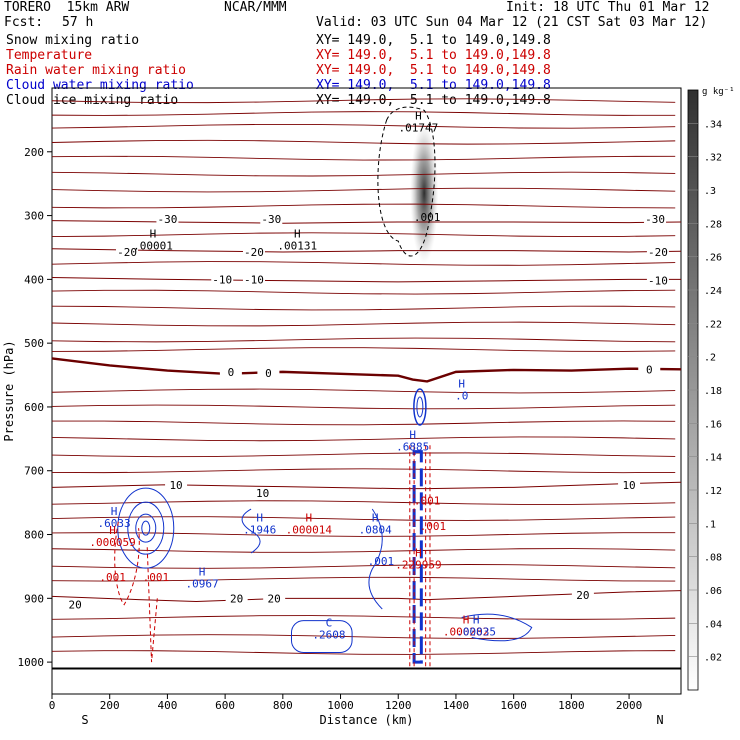  I want to click on init-time: Init: 18 UTC Thu 01 Mar 12, so click(608, 7).